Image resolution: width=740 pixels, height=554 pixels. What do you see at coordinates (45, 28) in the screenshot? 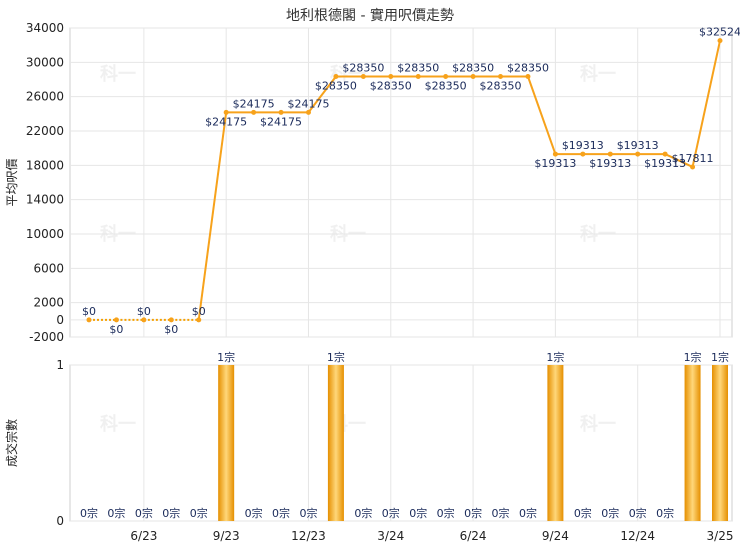
I see `y-tick-label: 34000` at bounding box center [45, 28].